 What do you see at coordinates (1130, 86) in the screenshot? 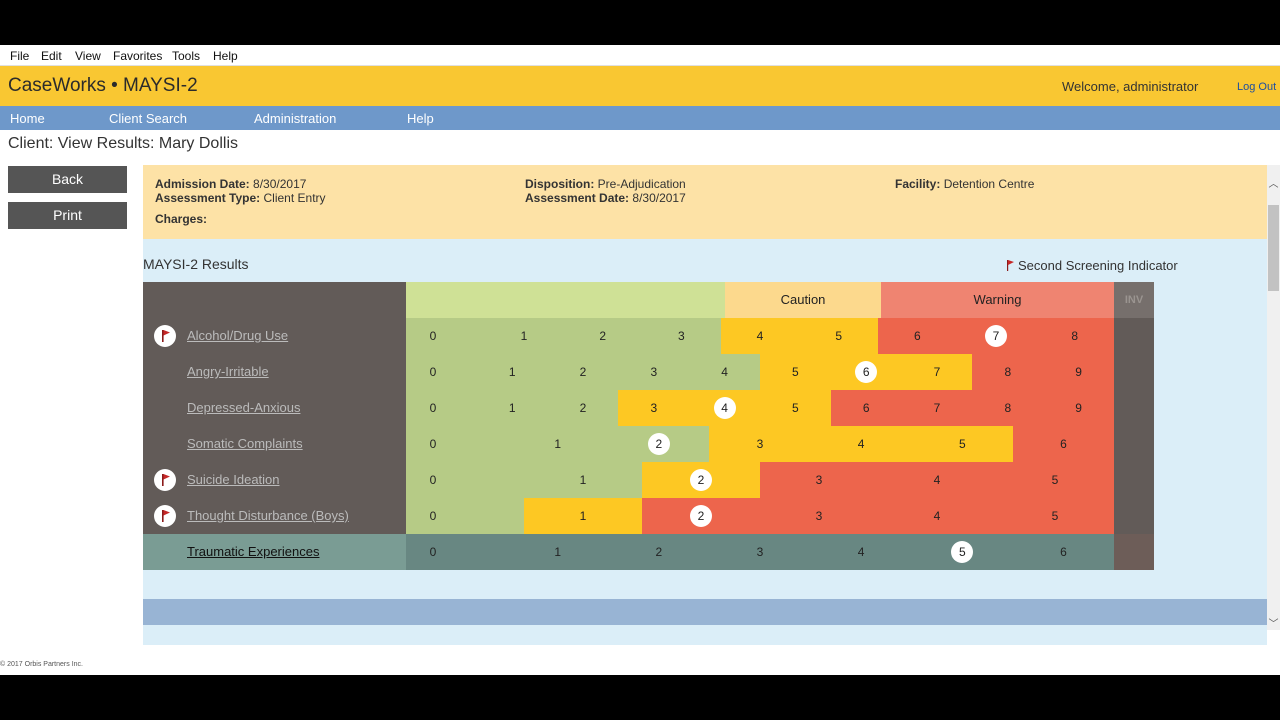
I see `welcome-text: Welcome, administrator` at bounding box center [1130, 86].